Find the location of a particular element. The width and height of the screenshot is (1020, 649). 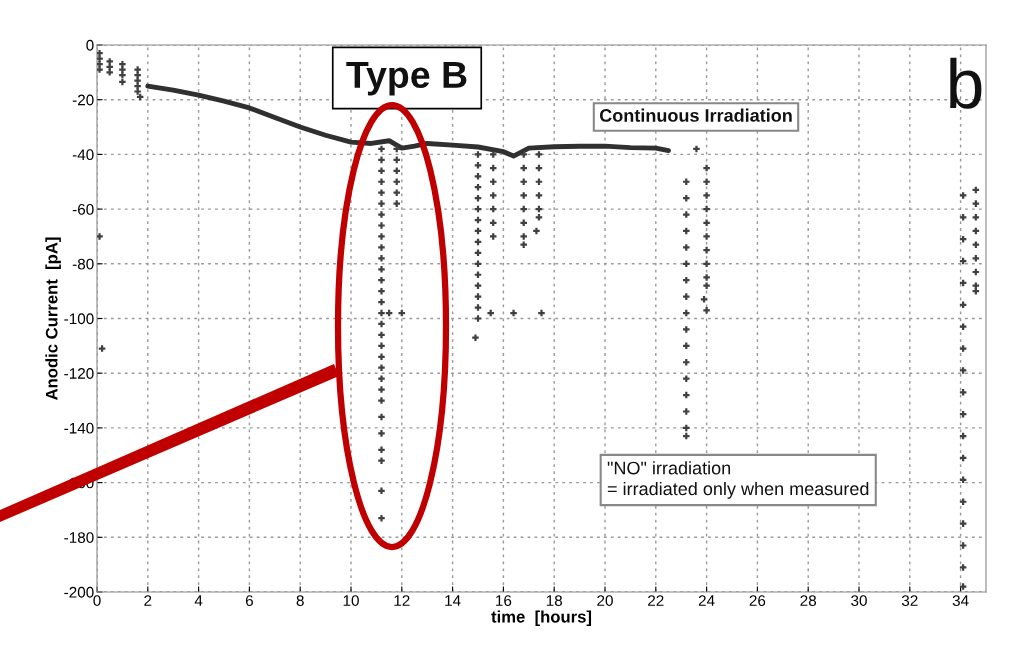

x-tick-label: 30 is located at coordinates (859, 600).